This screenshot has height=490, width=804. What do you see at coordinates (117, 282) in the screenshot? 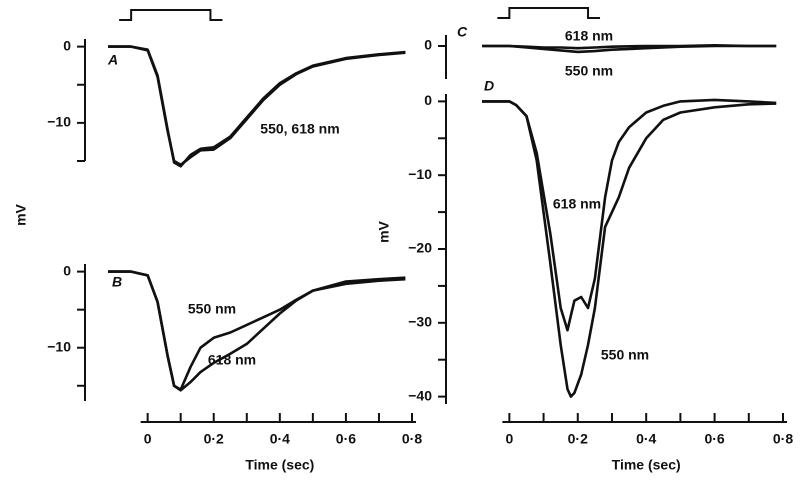
I see `panel-label: B` at bounding box center [117, 282].